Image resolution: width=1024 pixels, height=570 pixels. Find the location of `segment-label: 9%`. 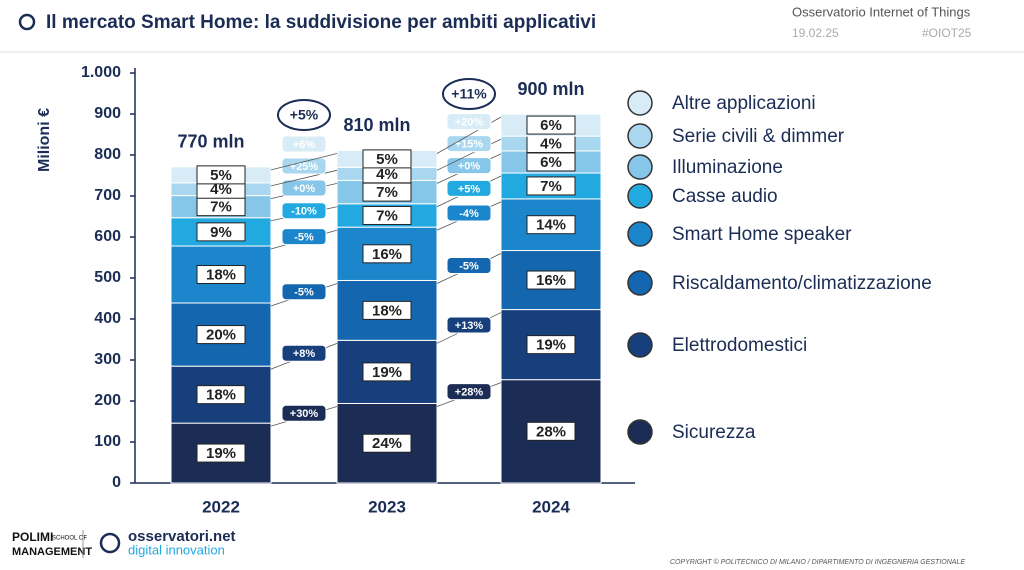

segment-label: 9% is located at coordinates (221, 232).